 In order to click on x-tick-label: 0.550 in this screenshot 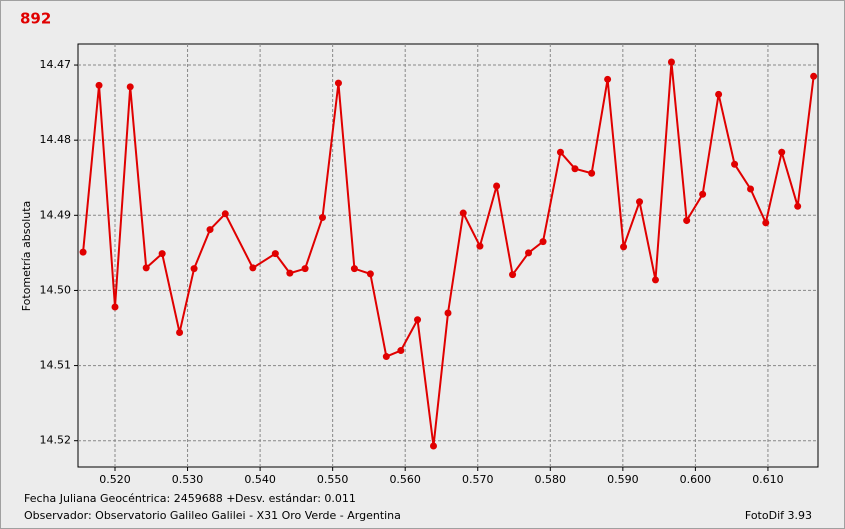, I will do `click(333, 479)`.